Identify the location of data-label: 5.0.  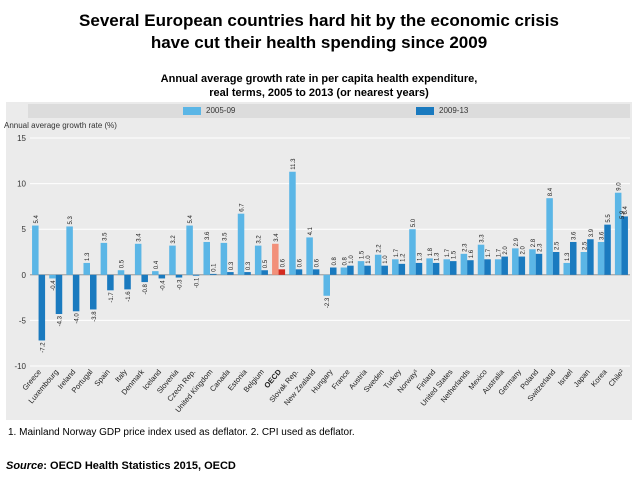
(414, 222).